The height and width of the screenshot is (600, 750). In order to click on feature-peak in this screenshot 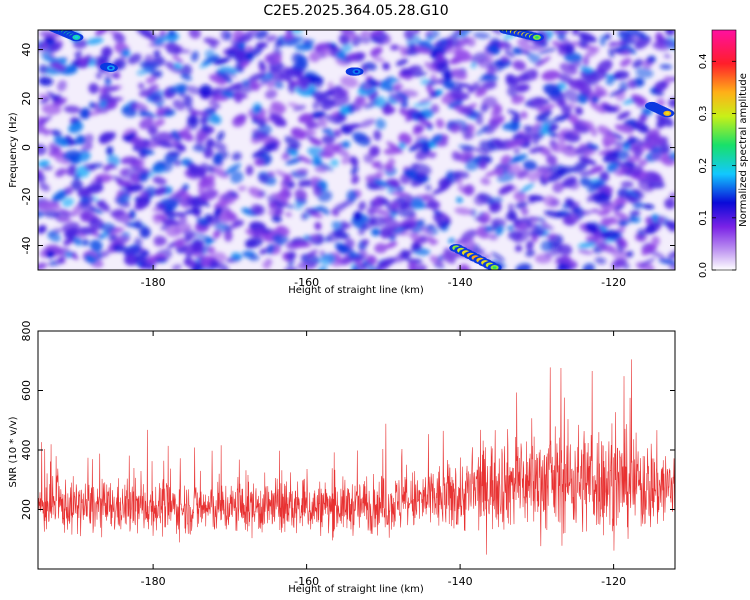, I will do `click(356, 71)`.